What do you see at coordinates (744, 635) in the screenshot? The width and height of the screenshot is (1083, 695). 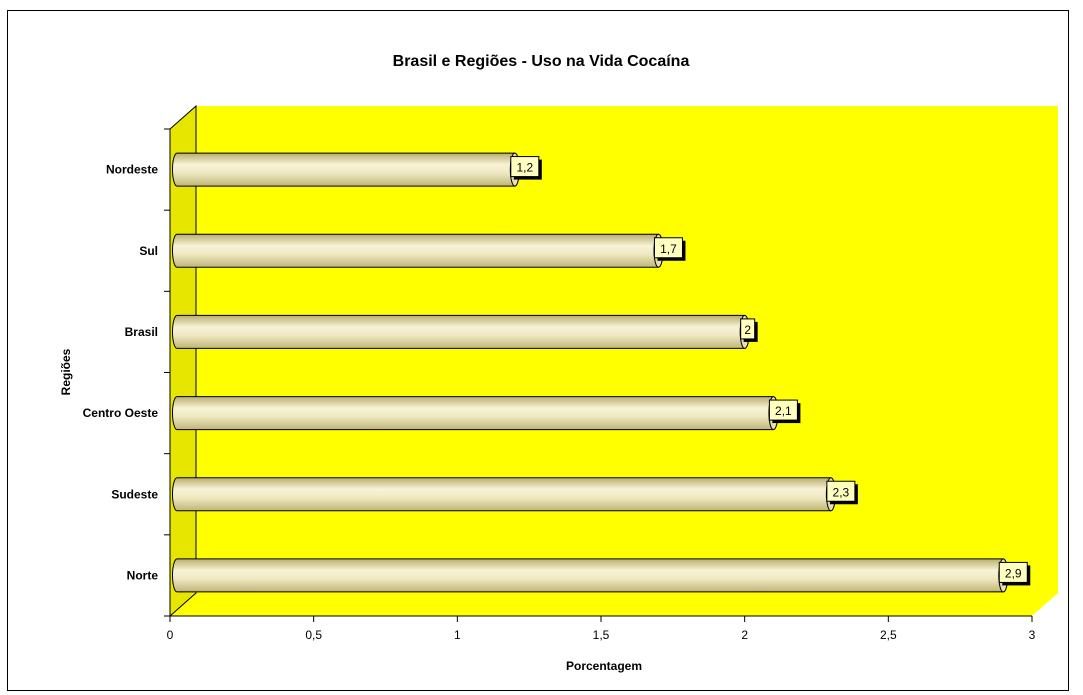 I see `x-tick-label: 2` at bounding box center [744, 635].